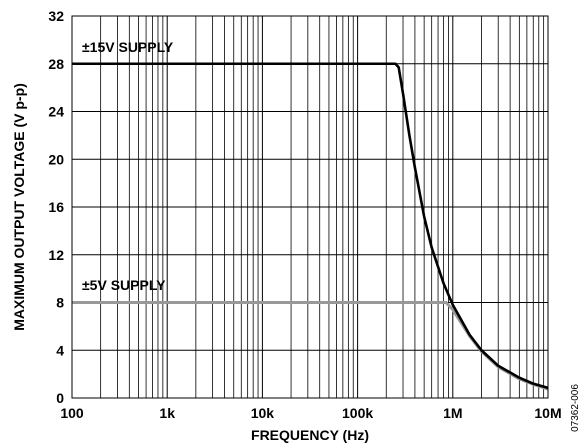 The image size is (584, 446). What do you see at coordinates (575, 408) in the screenshot?
I see `figure-id: 07362-006` at bounding box center [575, 408].